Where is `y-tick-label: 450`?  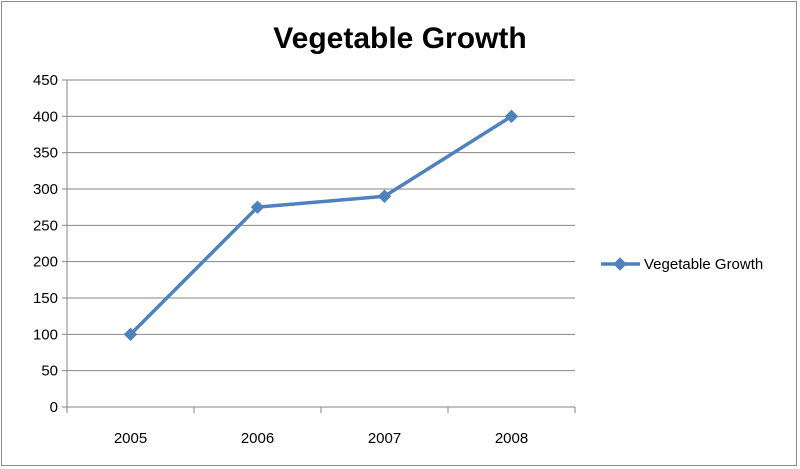
y-tick-label: 450 is located at coordinates (45, 80).